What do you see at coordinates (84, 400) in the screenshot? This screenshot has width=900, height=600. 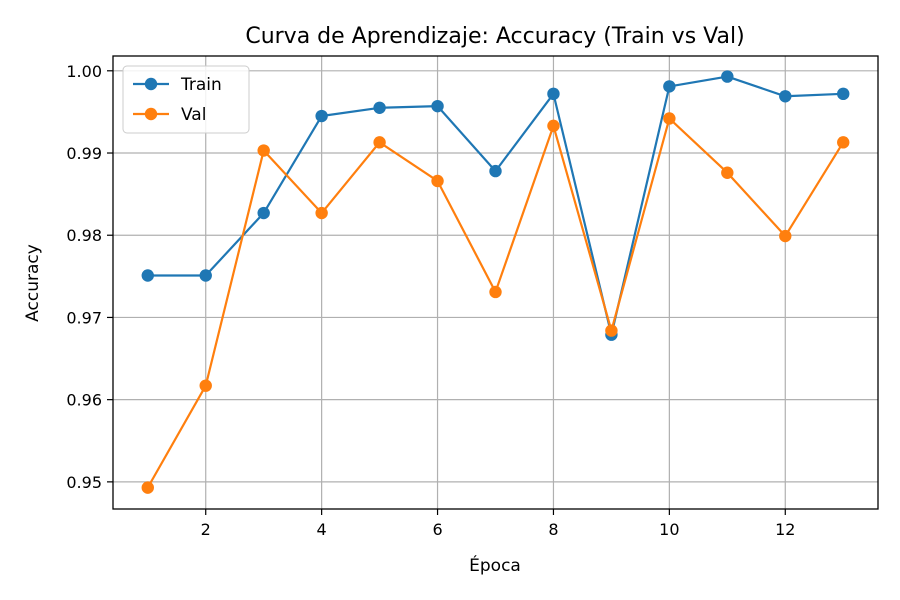 I see `y-tick-label: 0.96` at bounding box center [84, 400].